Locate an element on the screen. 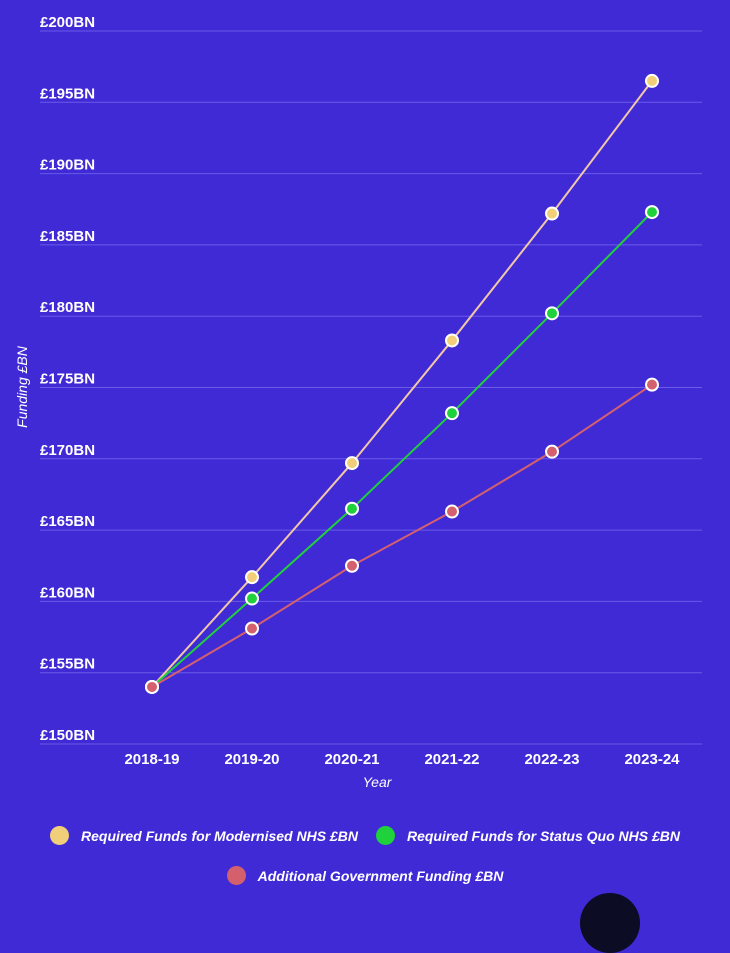 The height and width of the screenshot is (953, 730). legend-label-modernised: Required Funds for Modernised NHS £BN is located at coordinates (219, 835).